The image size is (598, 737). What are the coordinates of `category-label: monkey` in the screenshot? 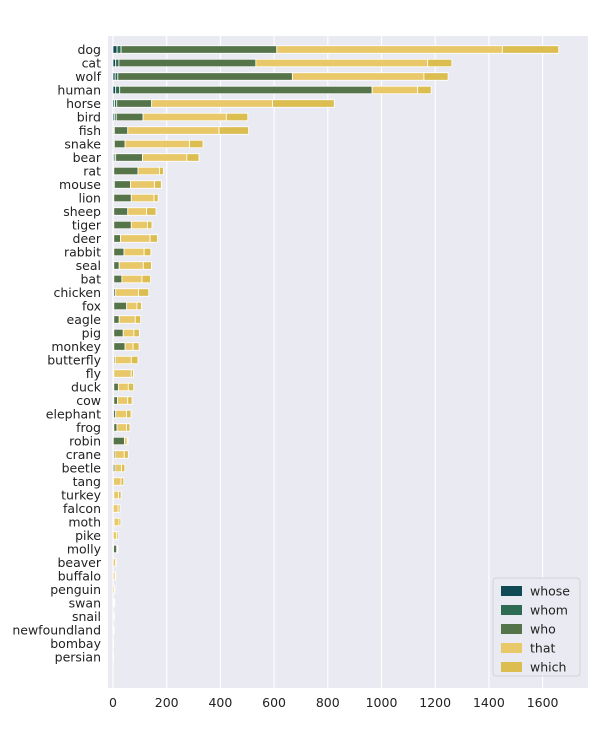 It's located at (76, 346).